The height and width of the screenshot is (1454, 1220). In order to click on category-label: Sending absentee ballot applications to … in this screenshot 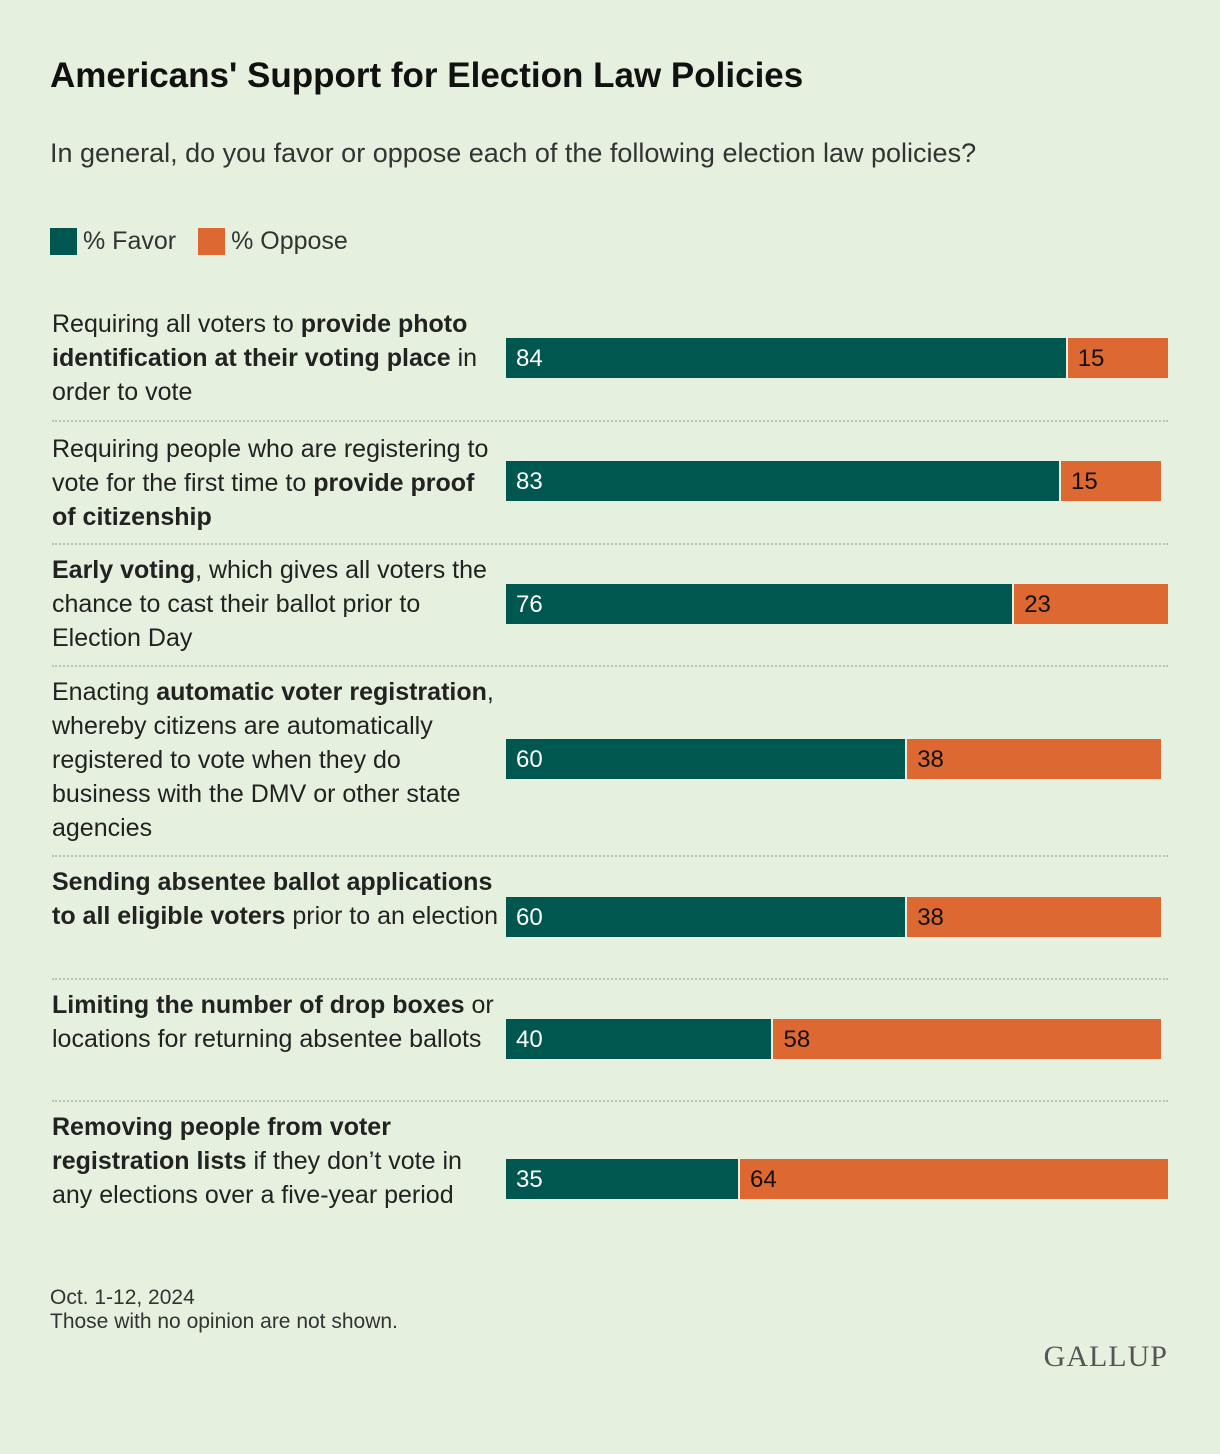, I will do `click(277, 899)`.